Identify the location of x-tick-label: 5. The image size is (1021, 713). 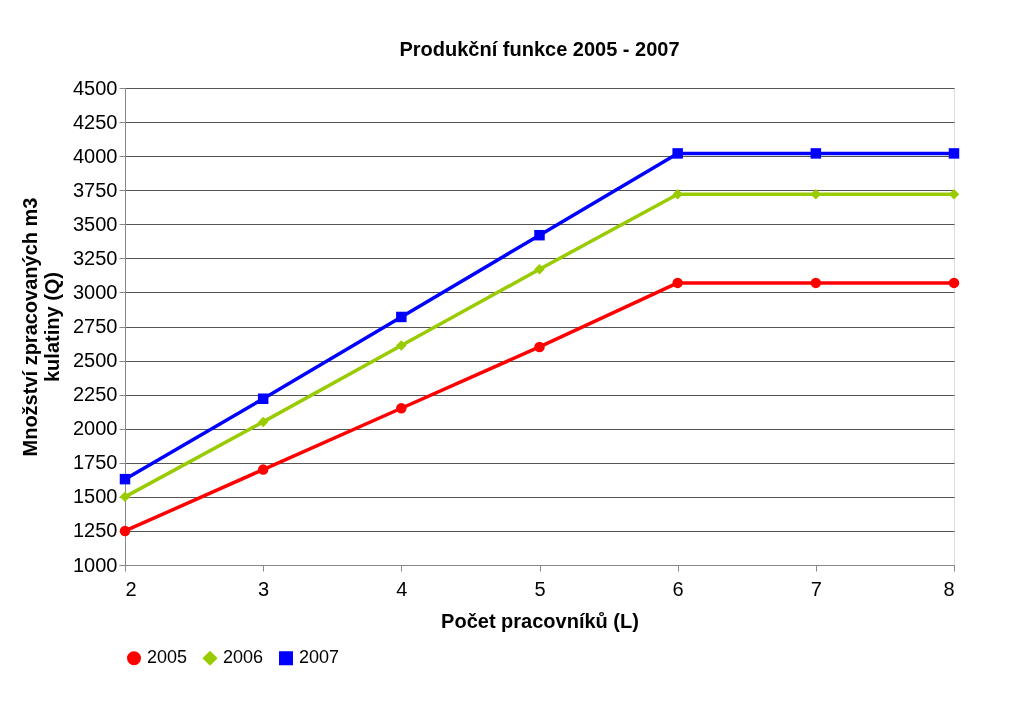
(540, 588).